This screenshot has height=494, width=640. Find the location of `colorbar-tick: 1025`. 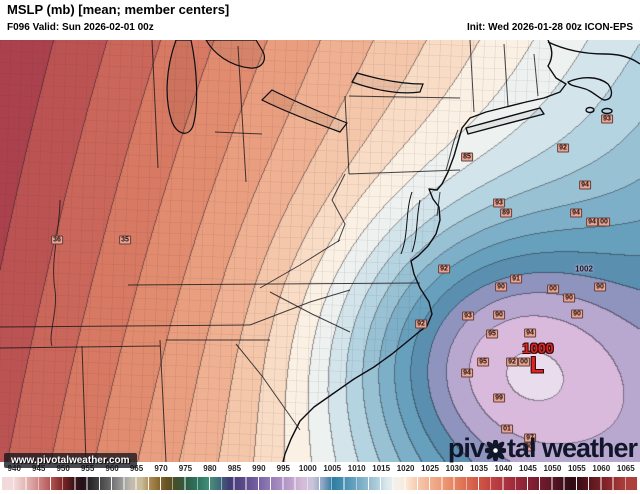

colorbar-tick: 1025 is located at coordinates (430, 468).